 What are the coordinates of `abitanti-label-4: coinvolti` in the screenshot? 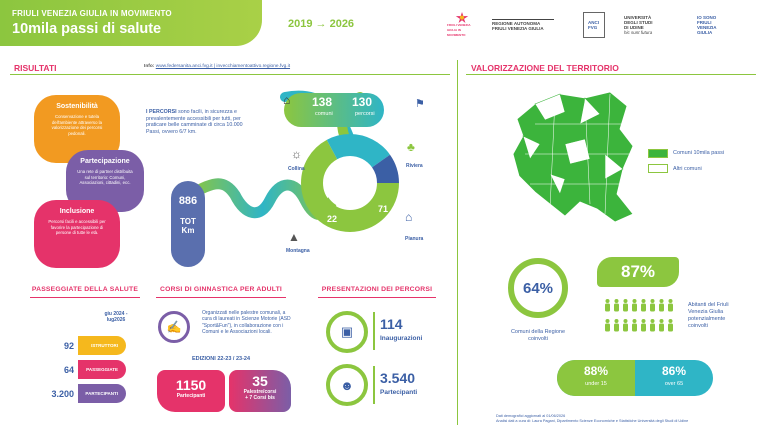 It's located at (698, 326).